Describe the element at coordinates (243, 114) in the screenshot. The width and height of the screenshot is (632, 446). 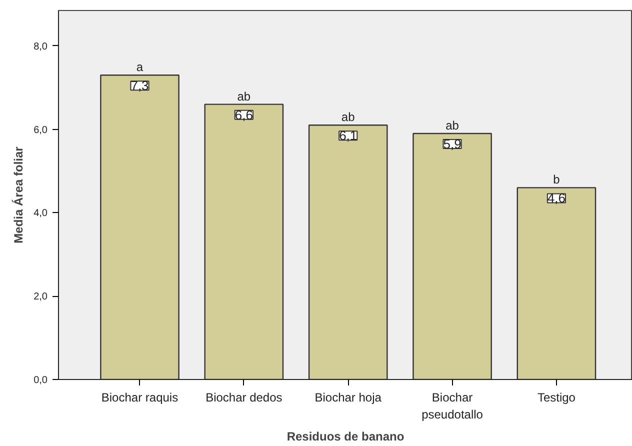
I see `data-label: 6,6` at that location.